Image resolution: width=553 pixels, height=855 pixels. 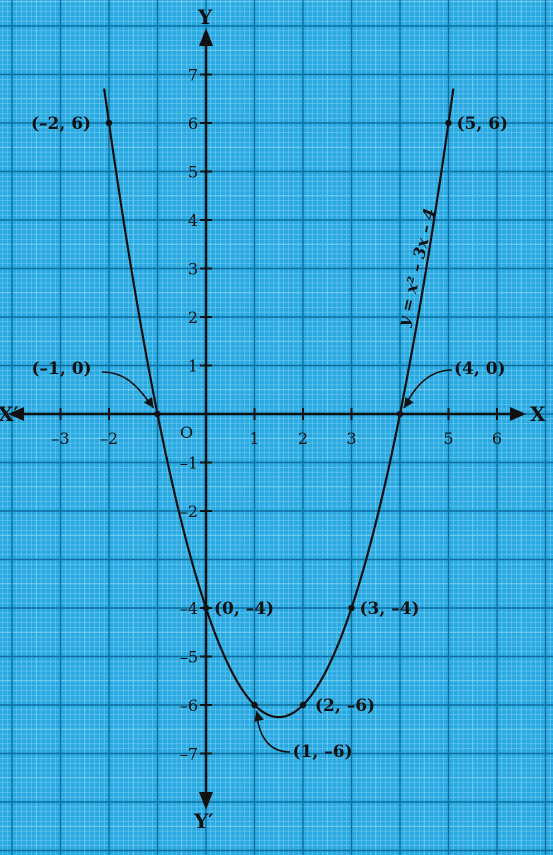 I want to click on x-axis-arrow-right, so click(x=518, y=414).